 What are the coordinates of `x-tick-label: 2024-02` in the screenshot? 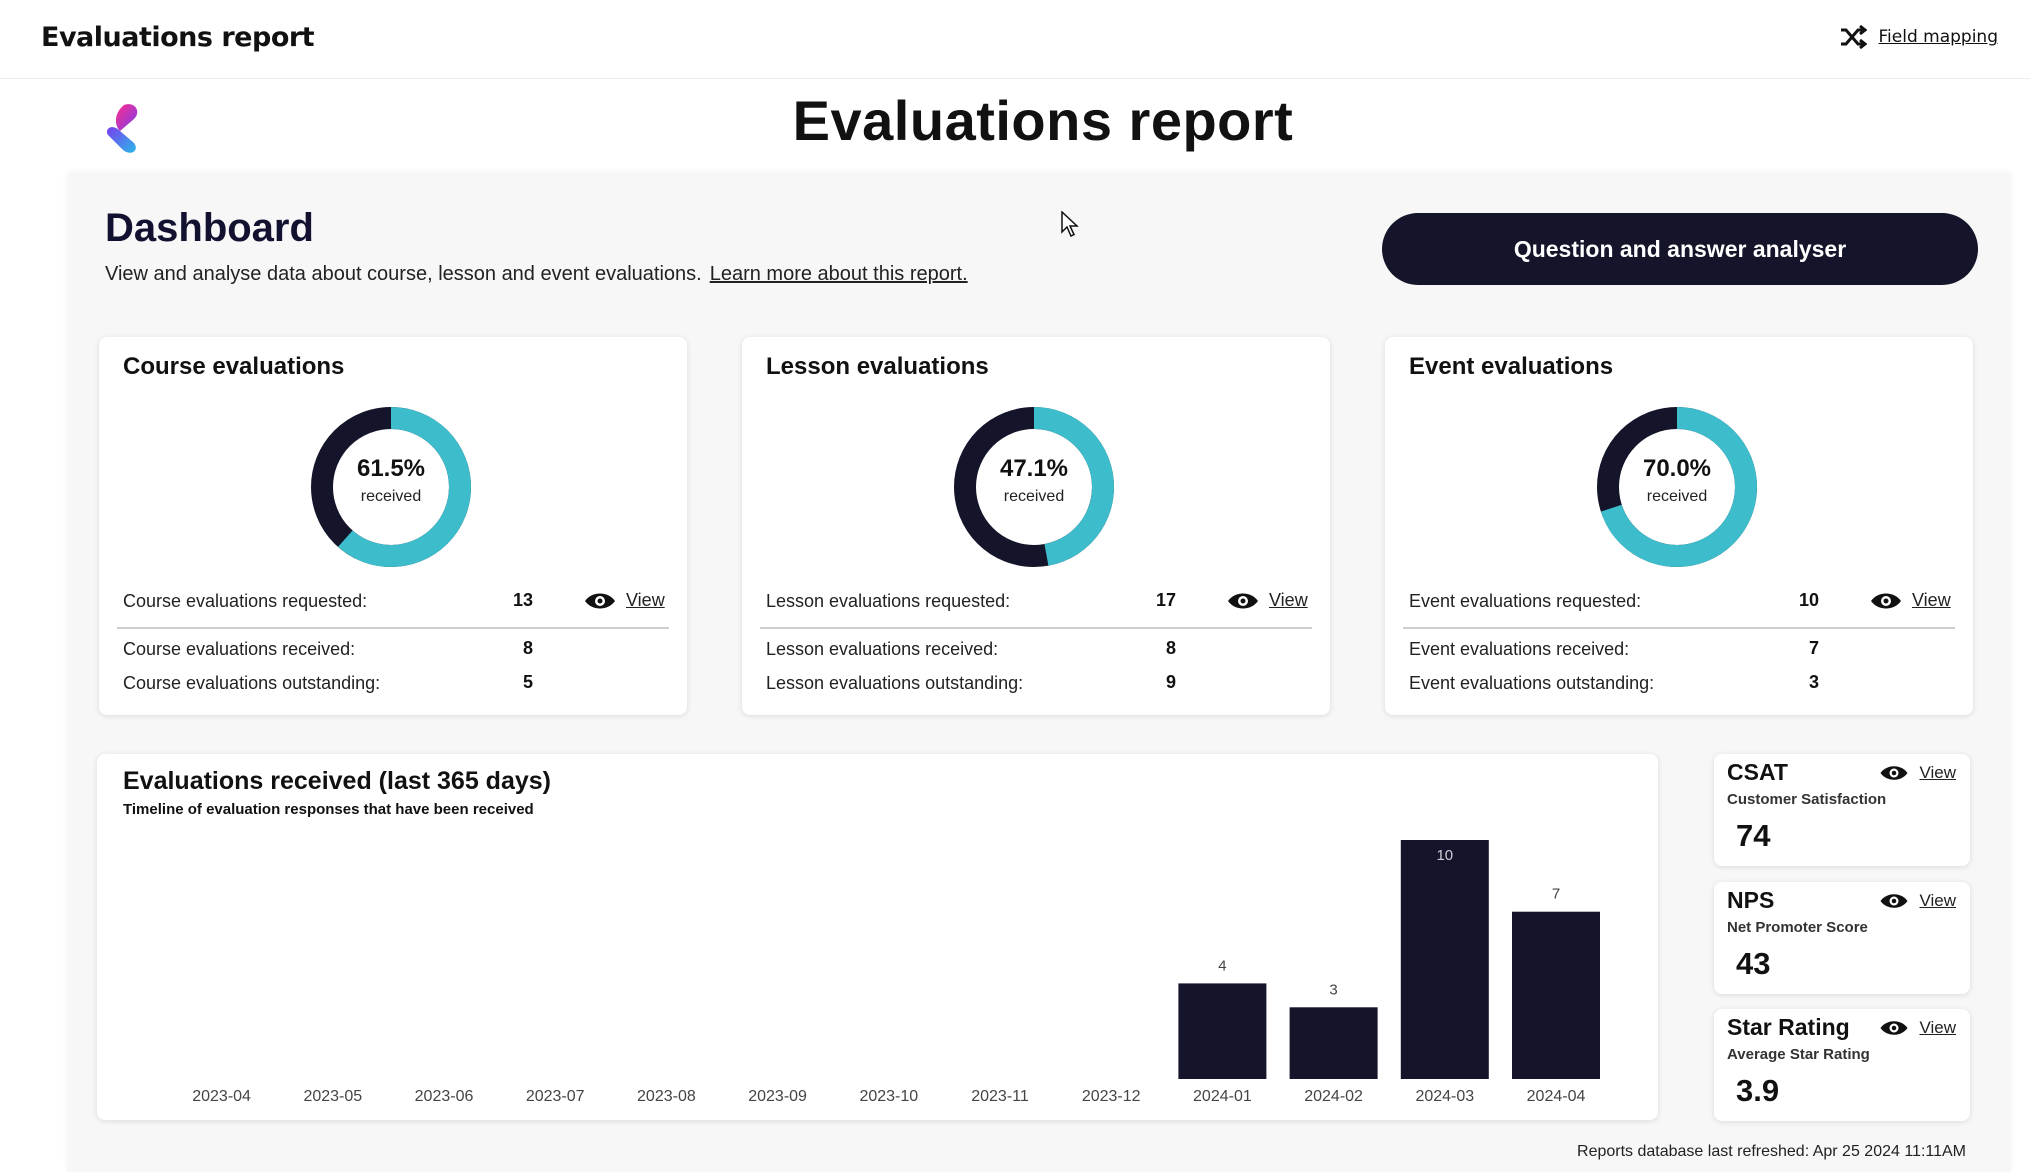 It's located at (1333, 1096).